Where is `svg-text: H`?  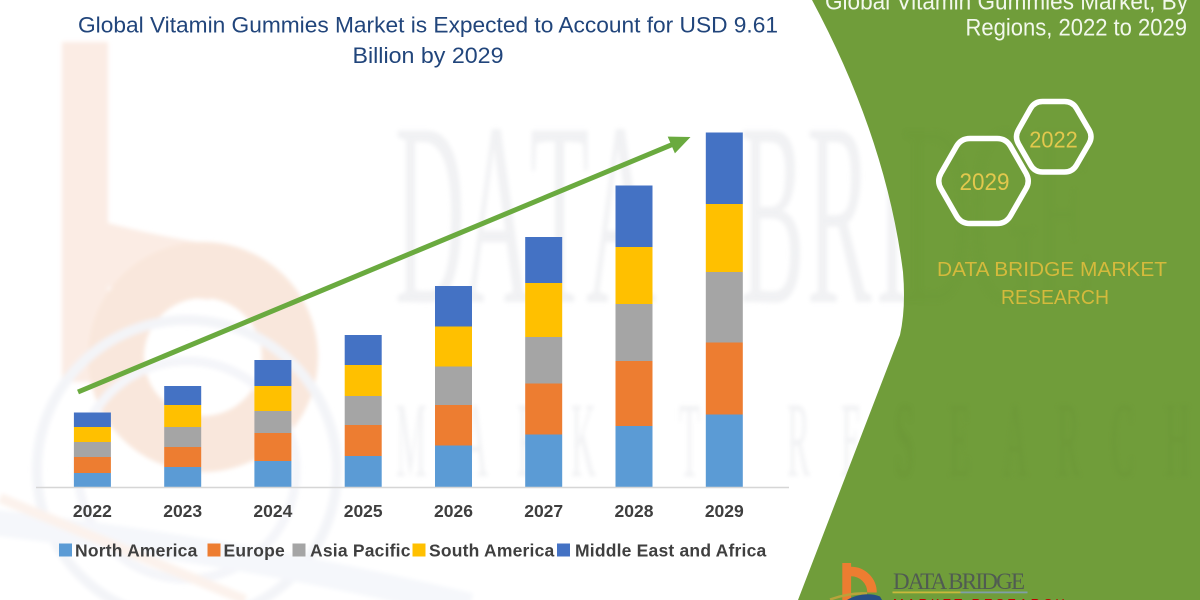
svg-text: H is located at coordinates (1177, 441).